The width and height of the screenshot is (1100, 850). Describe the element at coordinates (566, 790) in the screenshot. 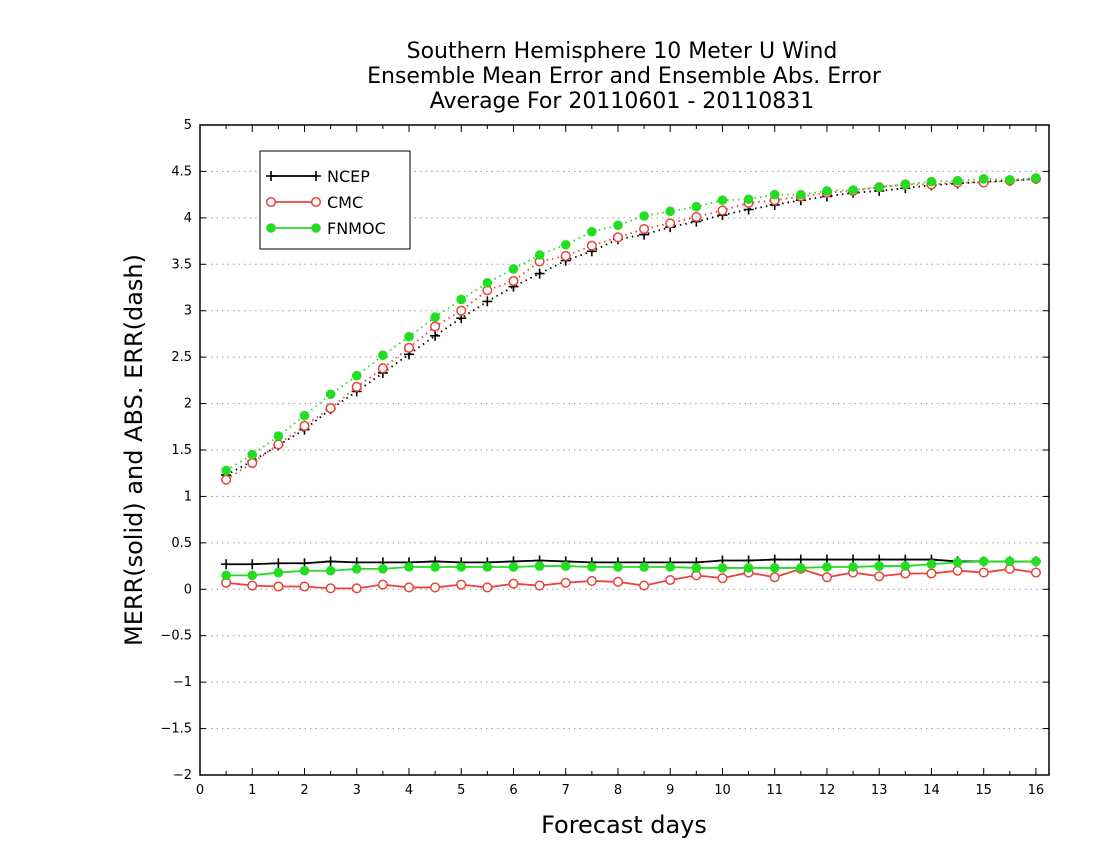

I see `x-tick-label: 7` at that location.